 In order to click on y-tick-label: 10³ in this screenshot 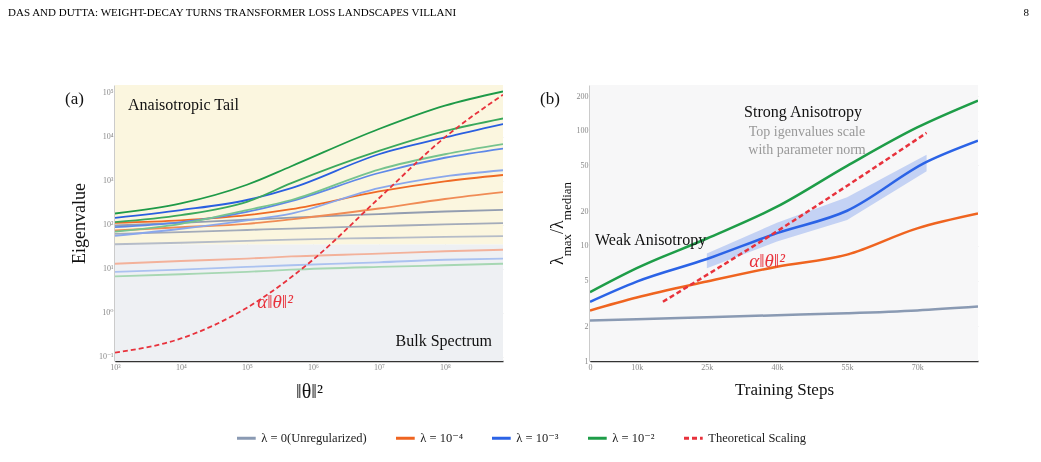, I will do `click(109, 181)`.